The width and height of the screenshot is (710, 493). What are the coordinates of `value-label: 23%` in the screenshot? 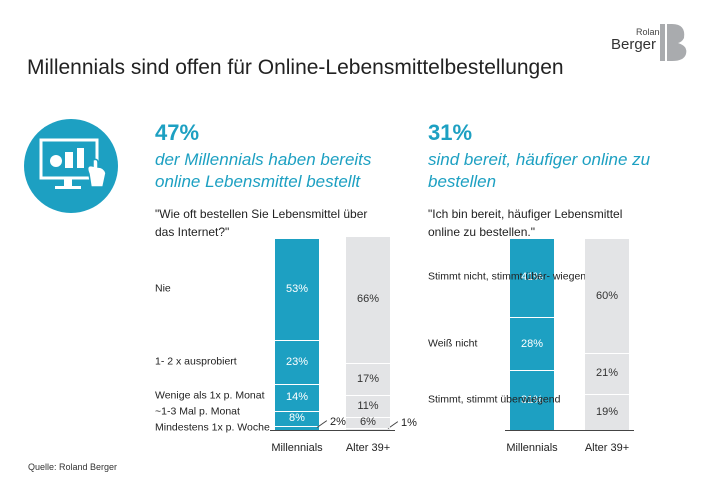 It's located at (297, 361).